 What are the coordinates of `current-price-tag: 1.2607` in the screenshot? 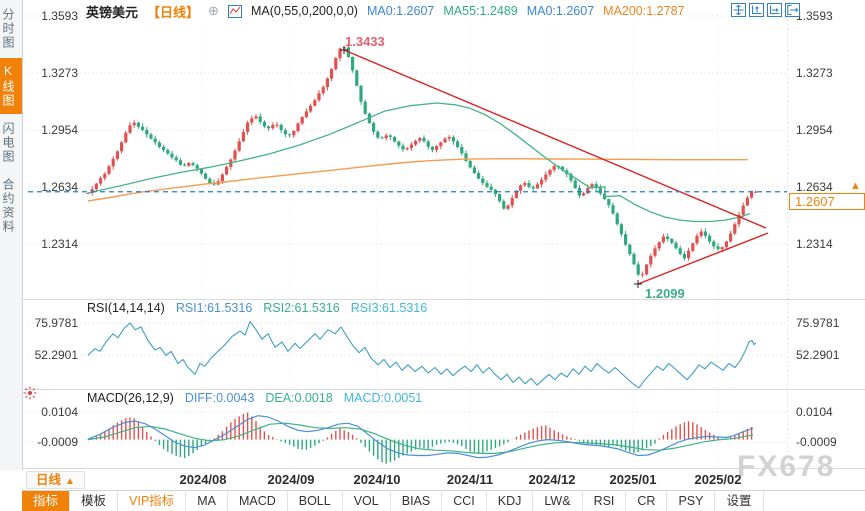 It's located at (827, 201).